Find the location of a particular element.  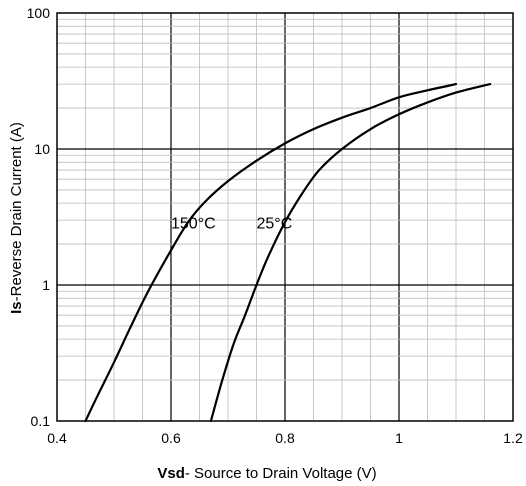

x-axis-title: Vsd- Source to Drain Voltage (V) is located at coordinates (266, 473).